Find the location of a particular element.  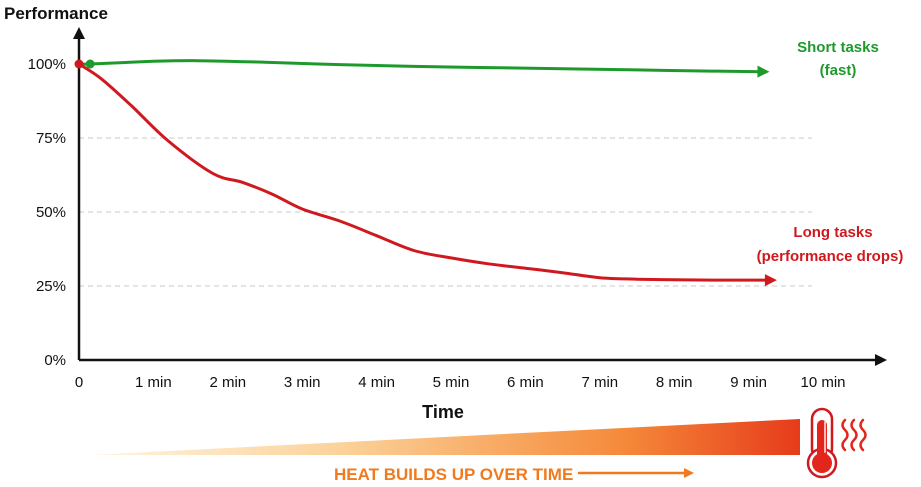

x-tick-label: 6 min is located at coordinates (525, 382).